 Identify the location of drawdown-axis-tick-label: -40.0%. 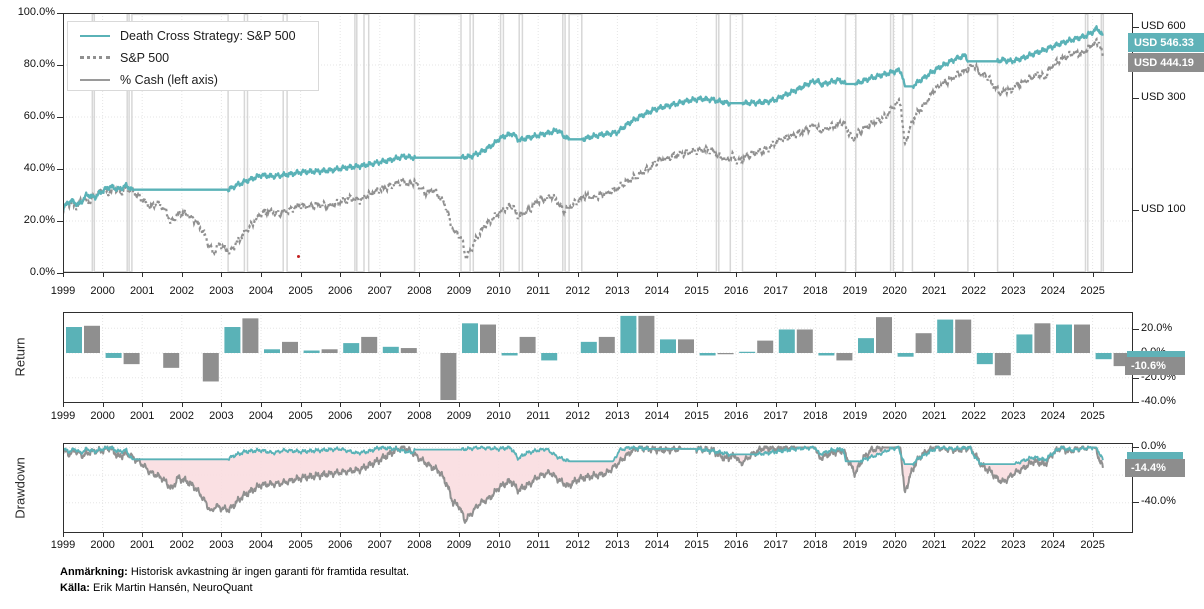
(1158, 501).